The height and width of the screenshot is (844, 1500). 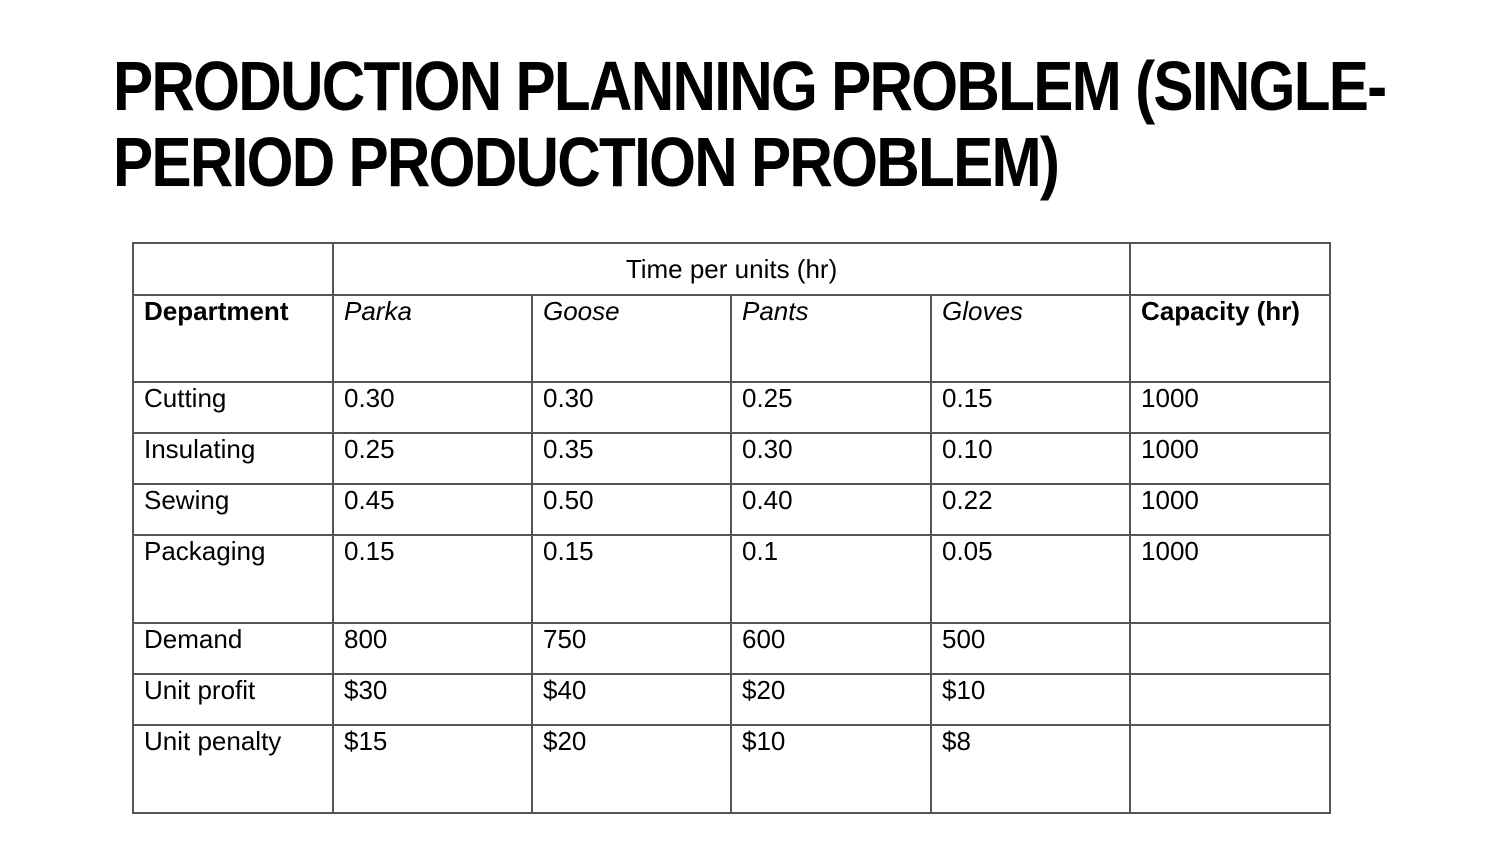 What do you see at coordinates (586, 162) in the screenshot?
I see `title-line-2: PERIOD PRODUCTION PROBLEM)` at bounding box center [586, 162].